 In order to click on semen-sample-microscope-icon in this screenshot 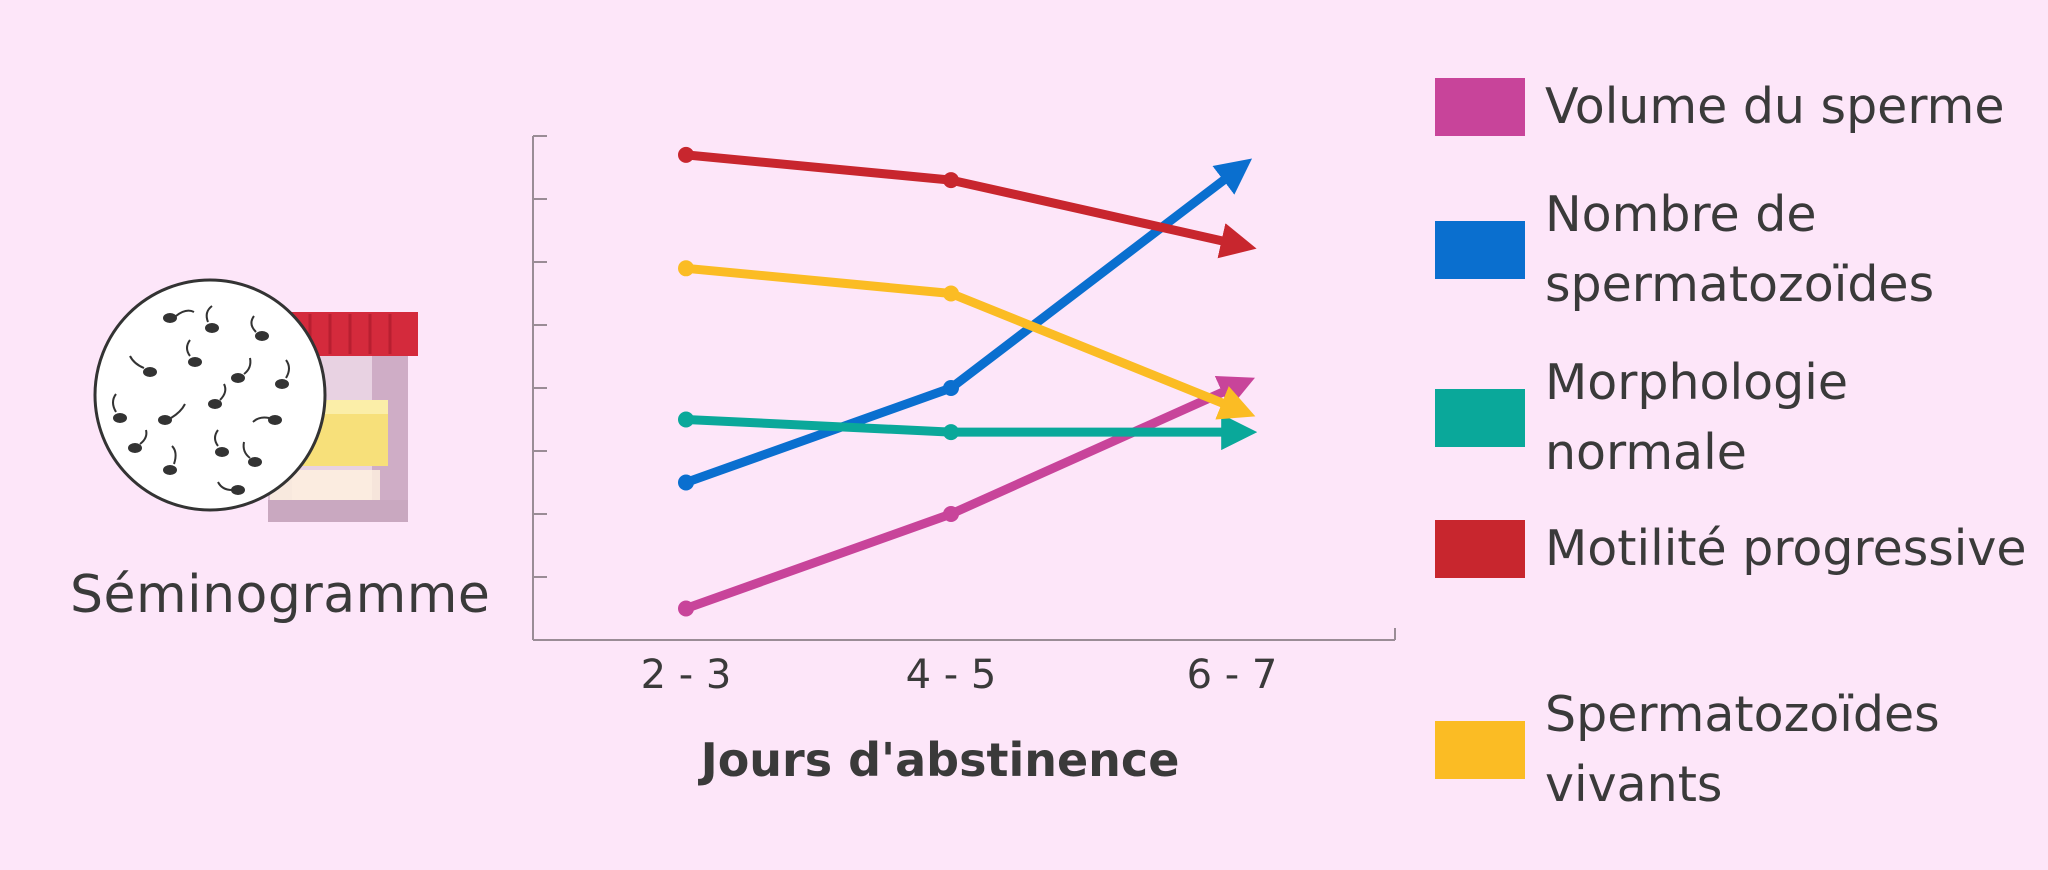, I will do `click(255, 400)`.